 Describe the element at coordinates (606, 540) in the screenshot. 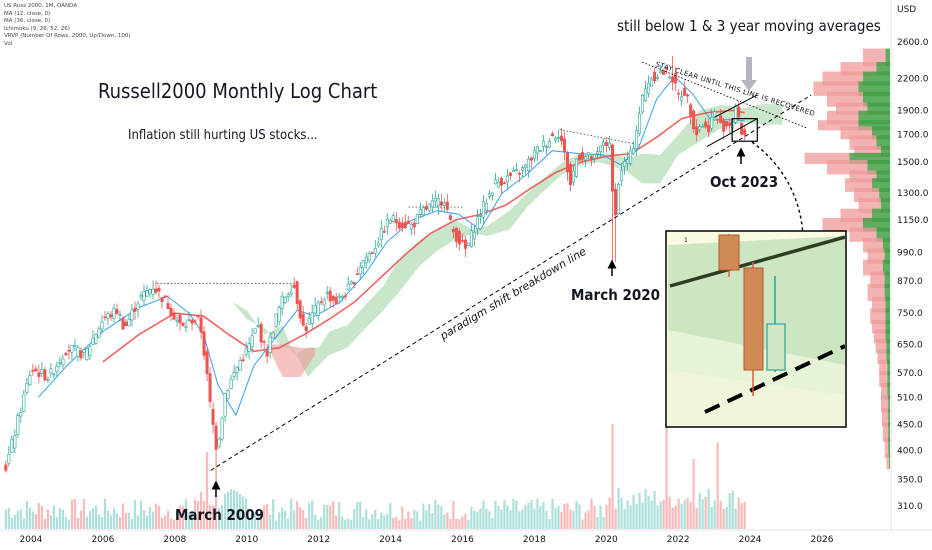

I see `time-tick-label: 2020` at that location.